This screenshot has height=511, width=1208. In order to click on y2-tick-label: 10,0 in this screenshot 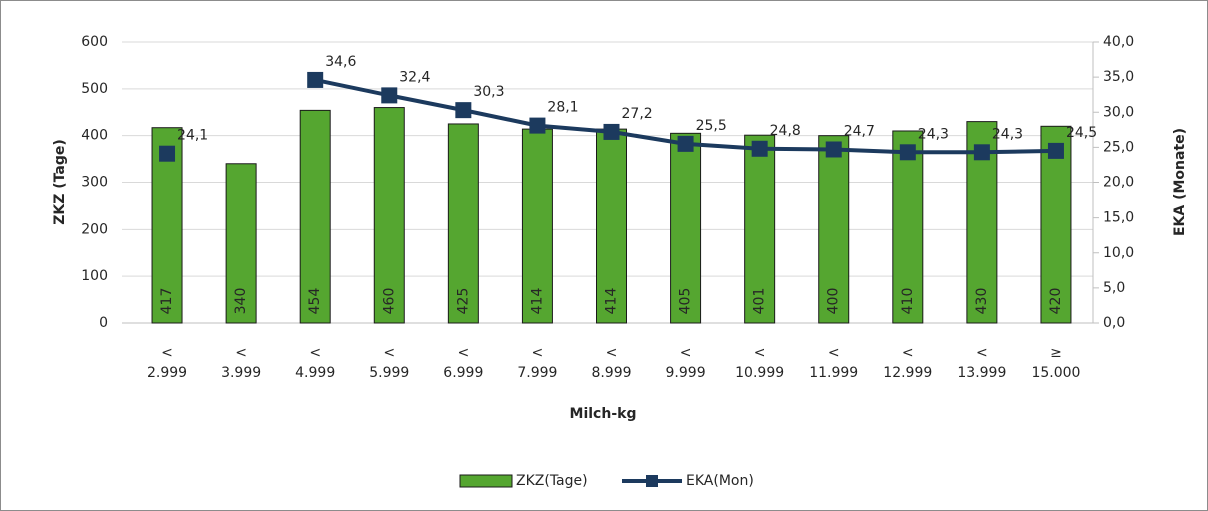, I will do `click(1118, 253)`.